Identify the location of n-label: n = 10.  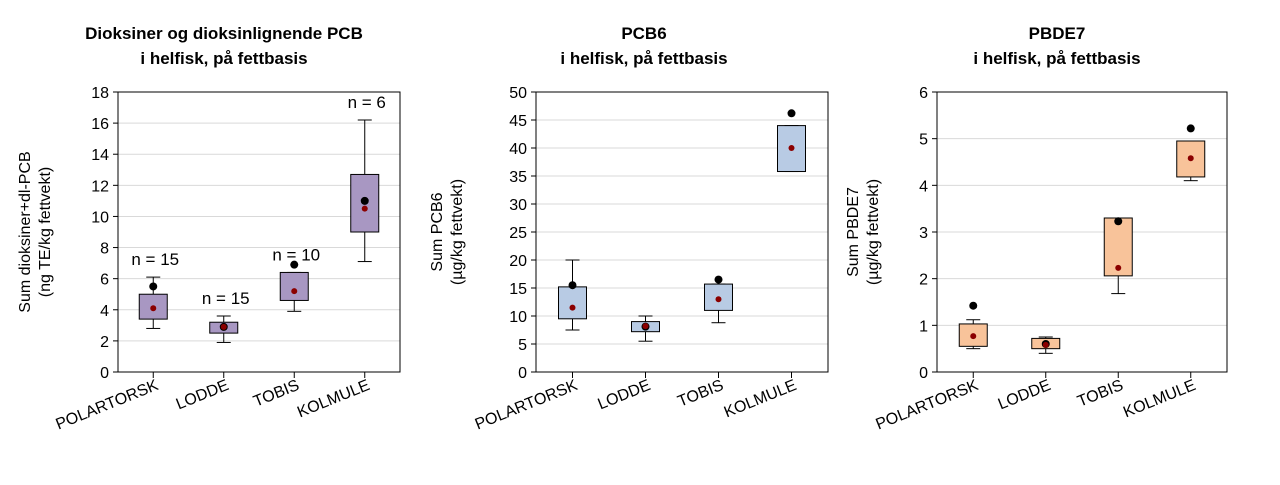
(296, 254).